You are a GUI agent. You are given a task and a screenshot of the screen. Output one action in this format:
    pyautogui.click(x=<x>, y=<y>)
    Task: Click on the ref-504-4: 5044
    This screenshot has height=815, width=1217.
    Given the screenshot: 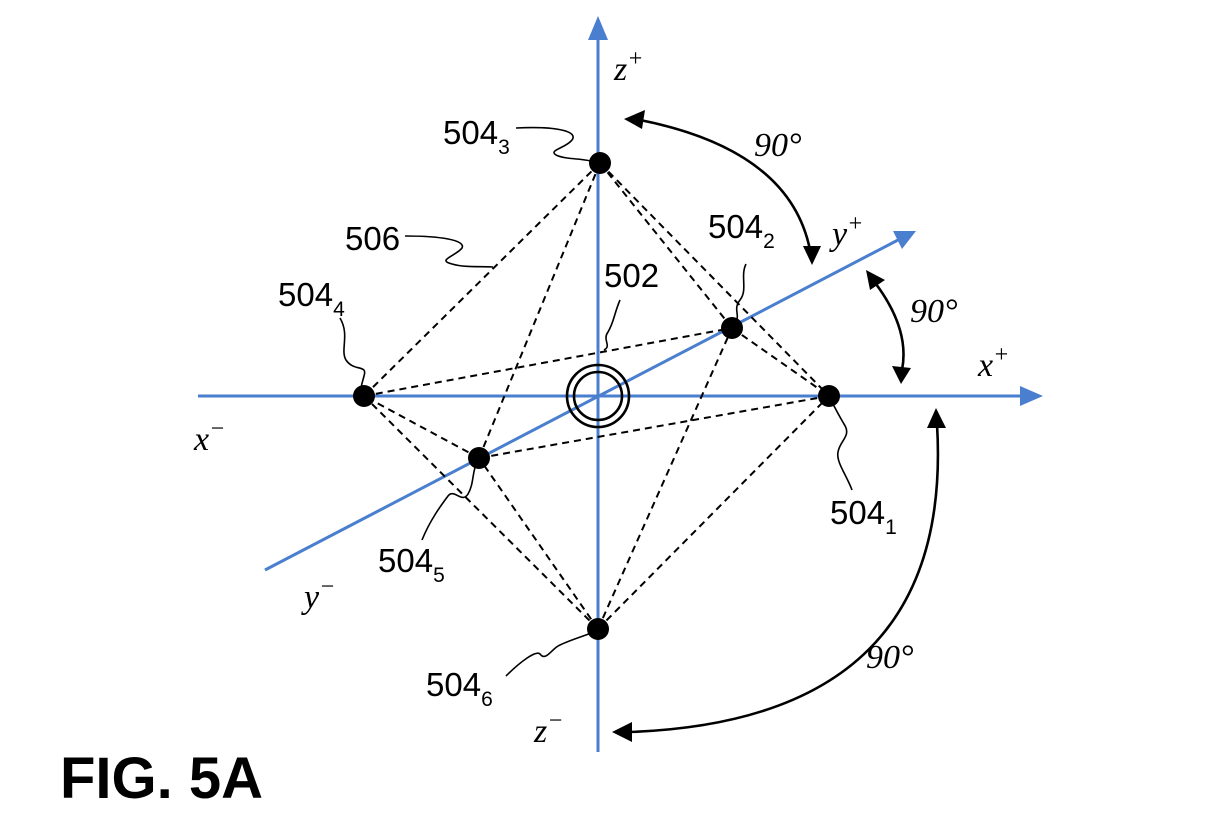 What is the action you would take?
    pyautogui.click(x=311, y=298)
    